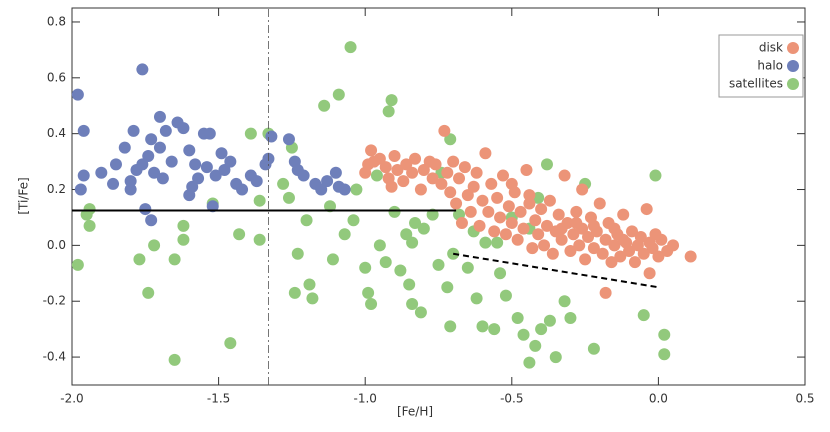  What do you see at coordinates (54, 357) in the screenshot?
I see `y-tick-label: -0.4` at bounding box center [54, 357].